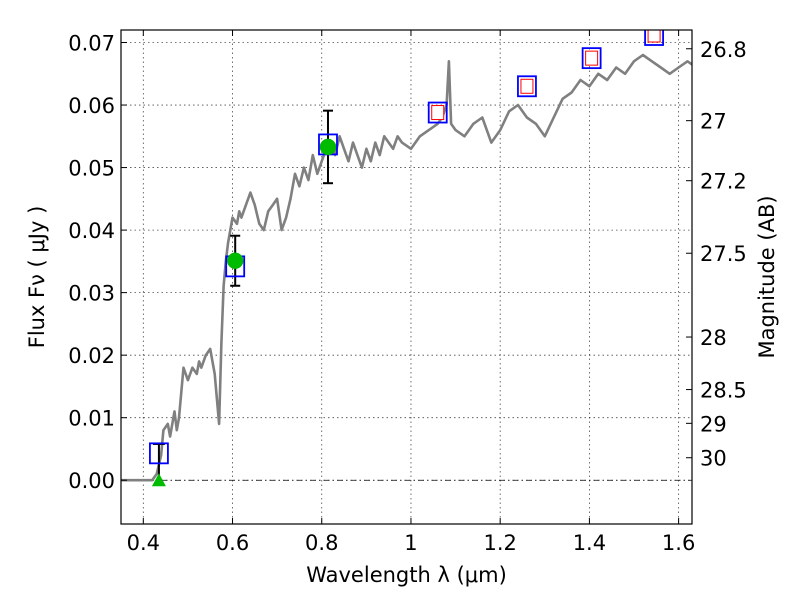  I want to click on x-tick-label: 0.6, so click(232, 543).